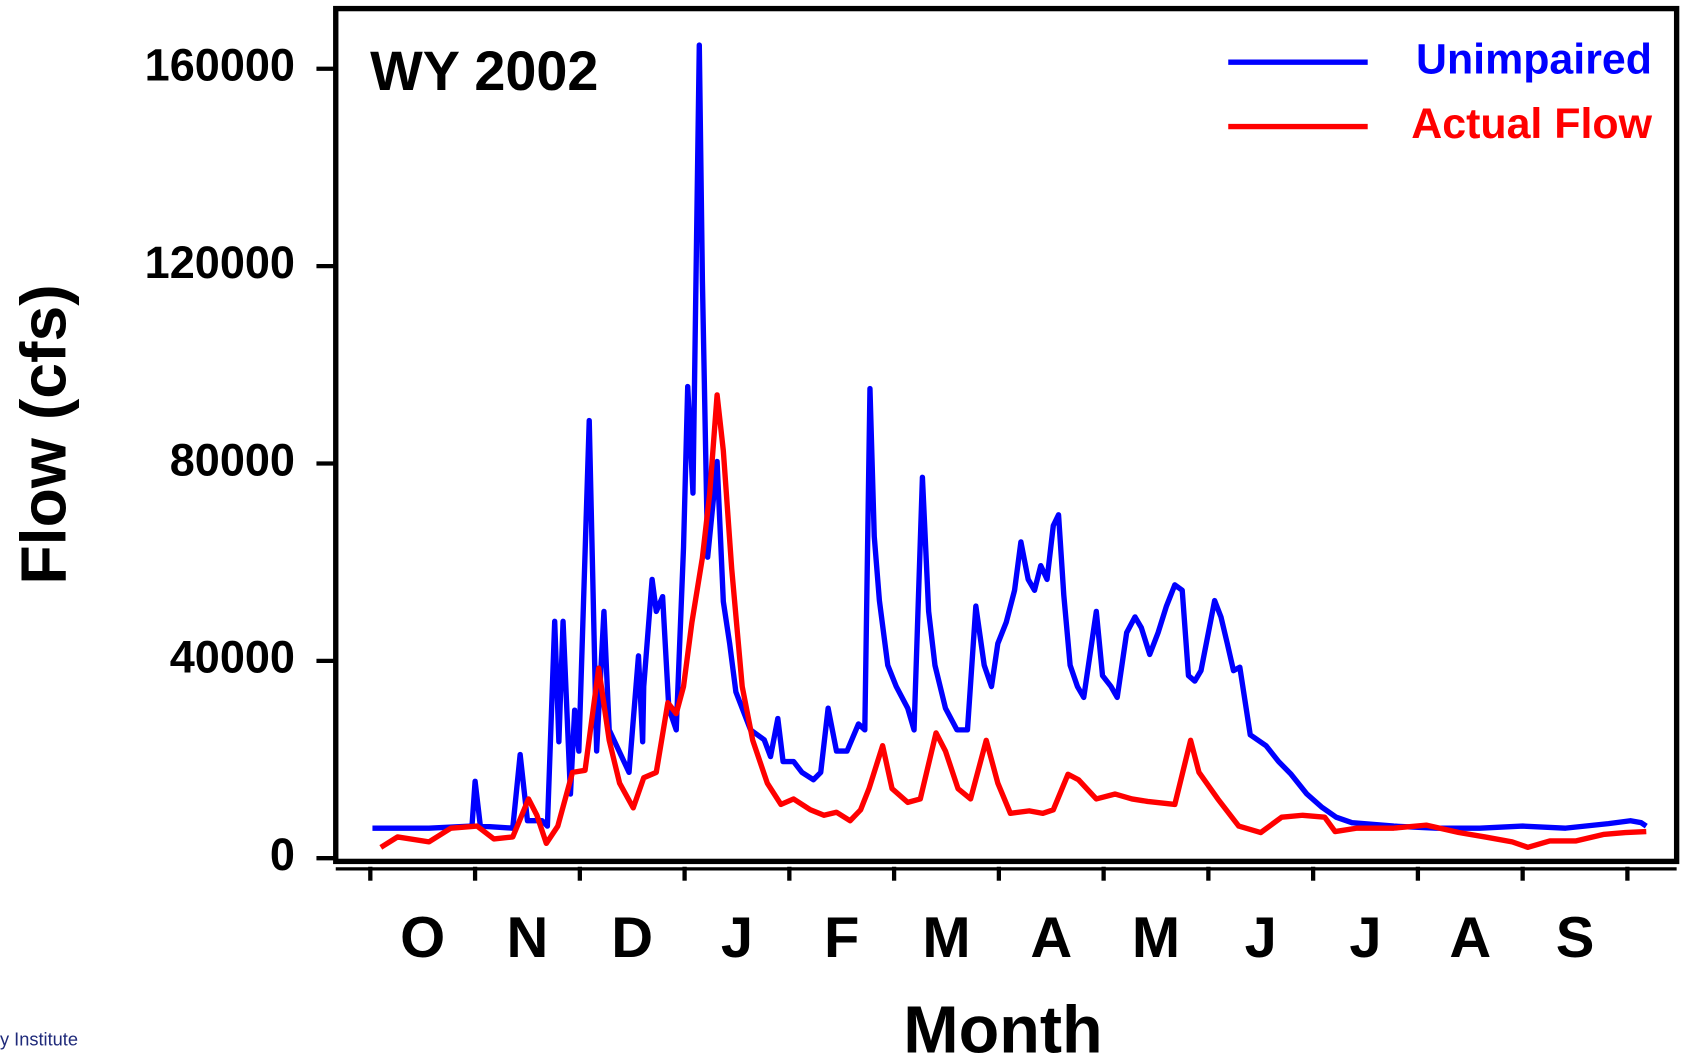 The width and height of the screenshot is (1682, 1062). What do you see at coordinates (422, 938) in the screenshot?
I see `month-label: O` at bounding box center [422, 938].